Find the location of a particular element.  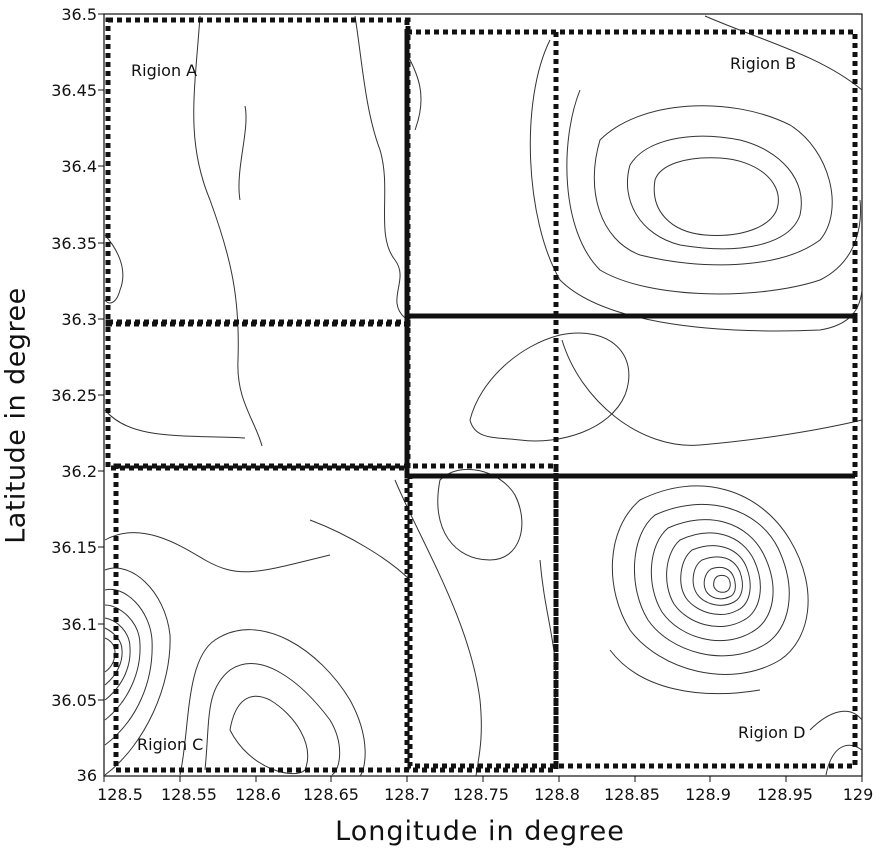

y-tick-label: 36.5 is located at coordinates (79, 14).